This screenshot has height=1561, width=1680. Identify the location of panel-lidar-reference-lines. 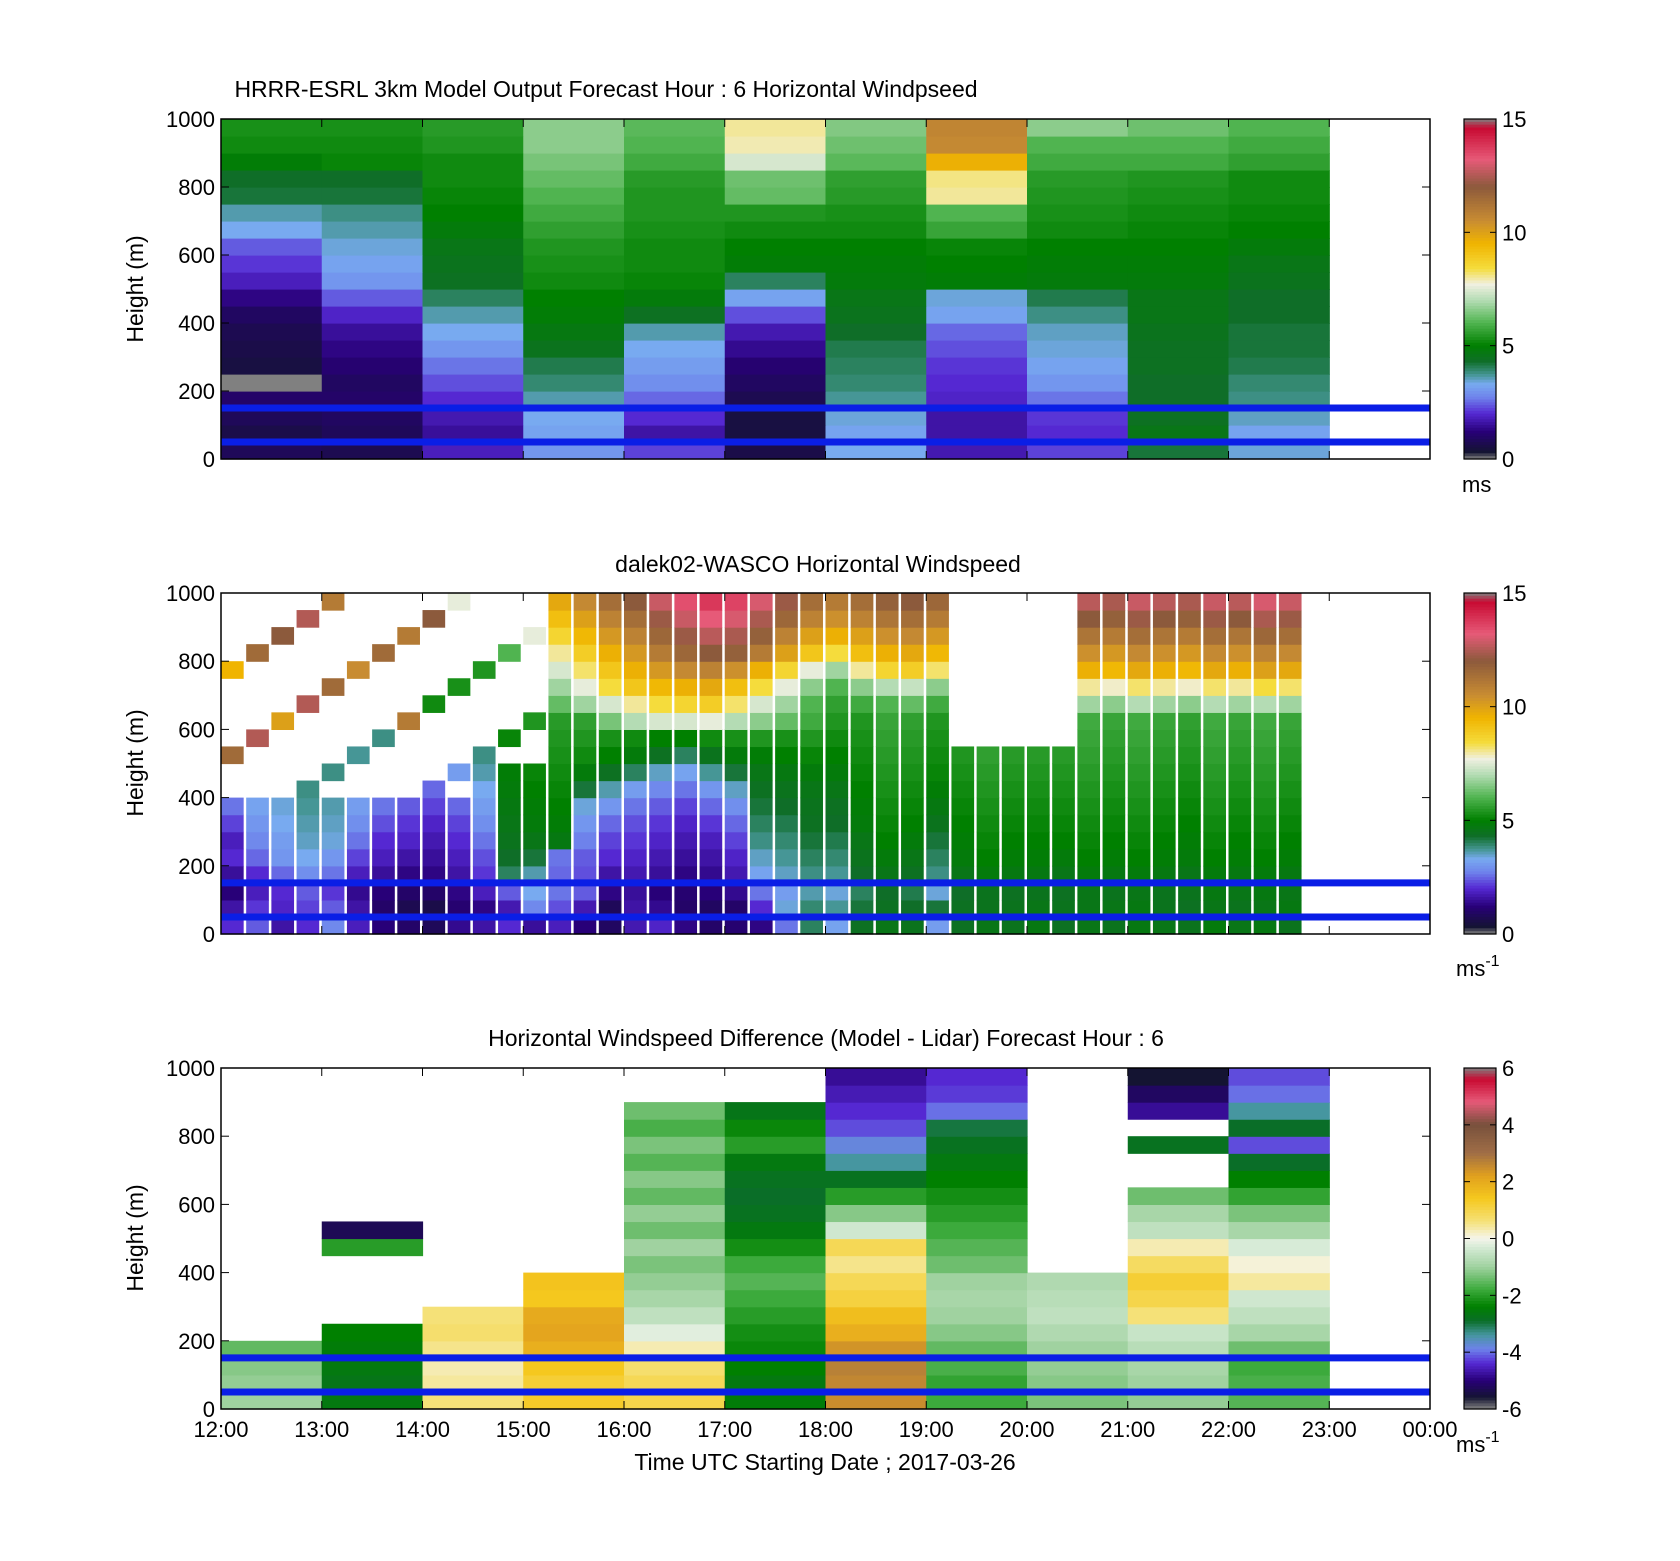
(825, 900).